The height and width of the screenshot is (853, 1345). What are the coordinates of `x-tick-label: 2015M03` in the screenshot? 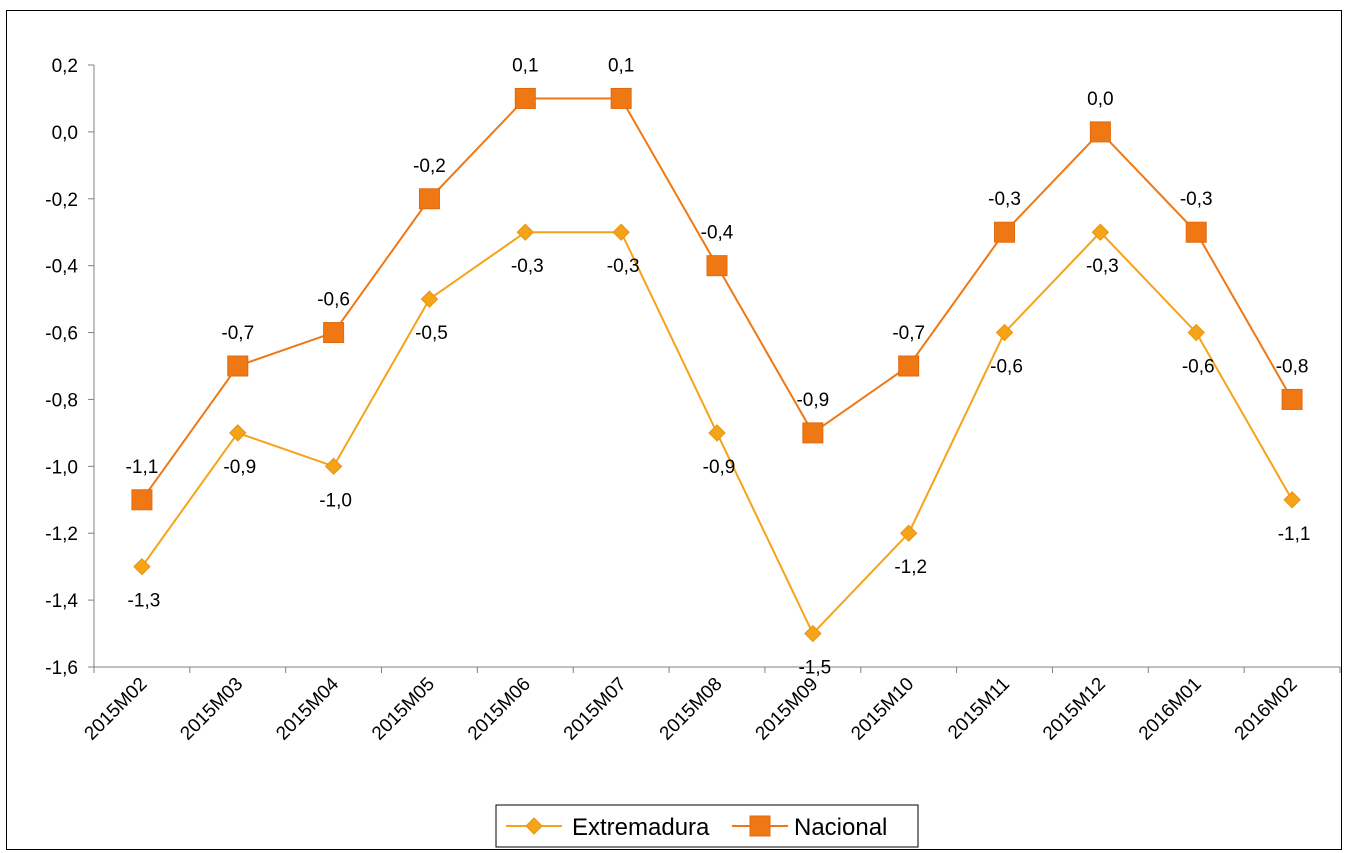 It's located at (211, 709).